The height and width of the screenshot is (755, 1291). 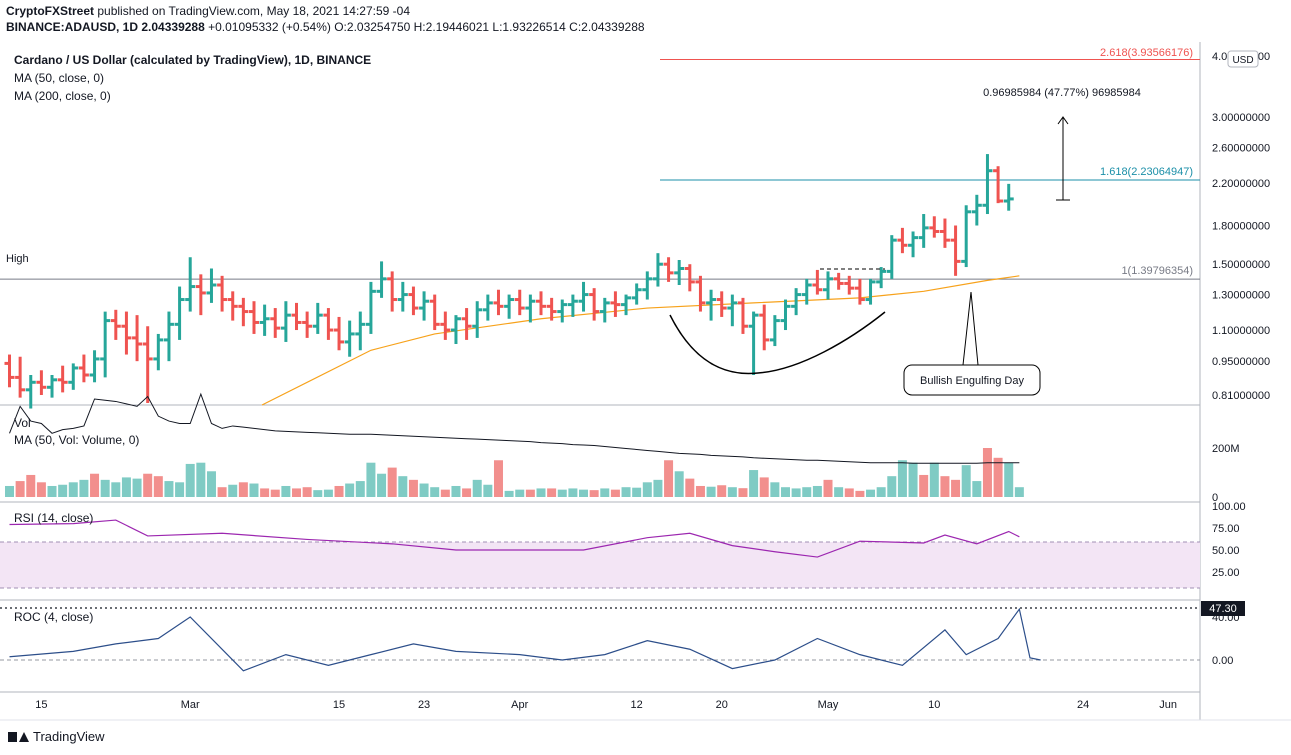 What do you see at coordinates (457, 27) in the screenshot?
I see `high-value: 2.19446021` at bounding box center [457, 27].